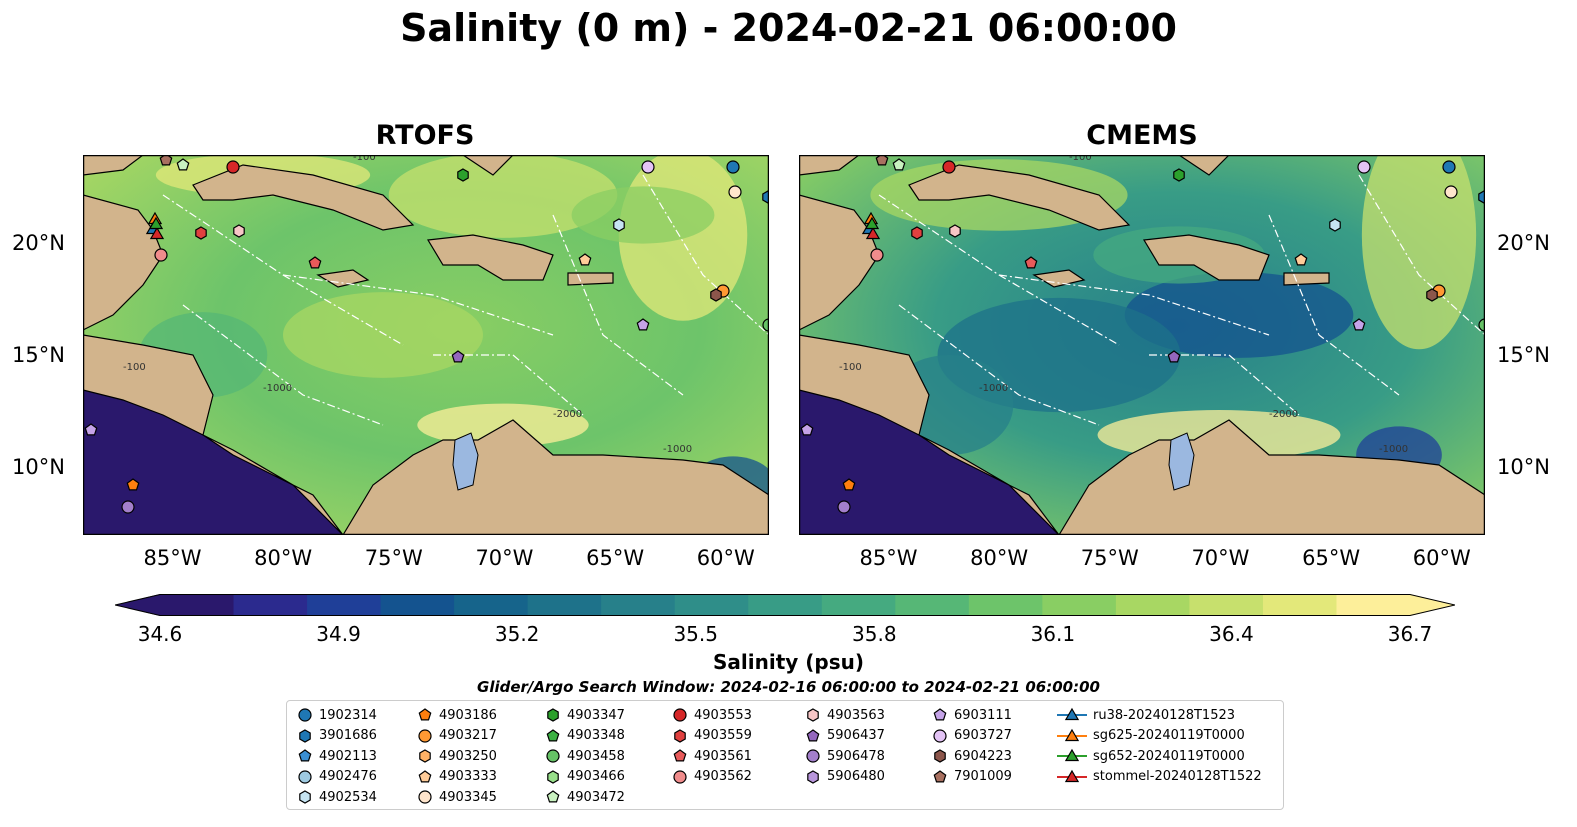 This screenshot has height=827, width=1577. What do you see at coordinates (856, 735) in the screenshot?
I see `legend-label: 5906437` at bounding box center [856, 735].